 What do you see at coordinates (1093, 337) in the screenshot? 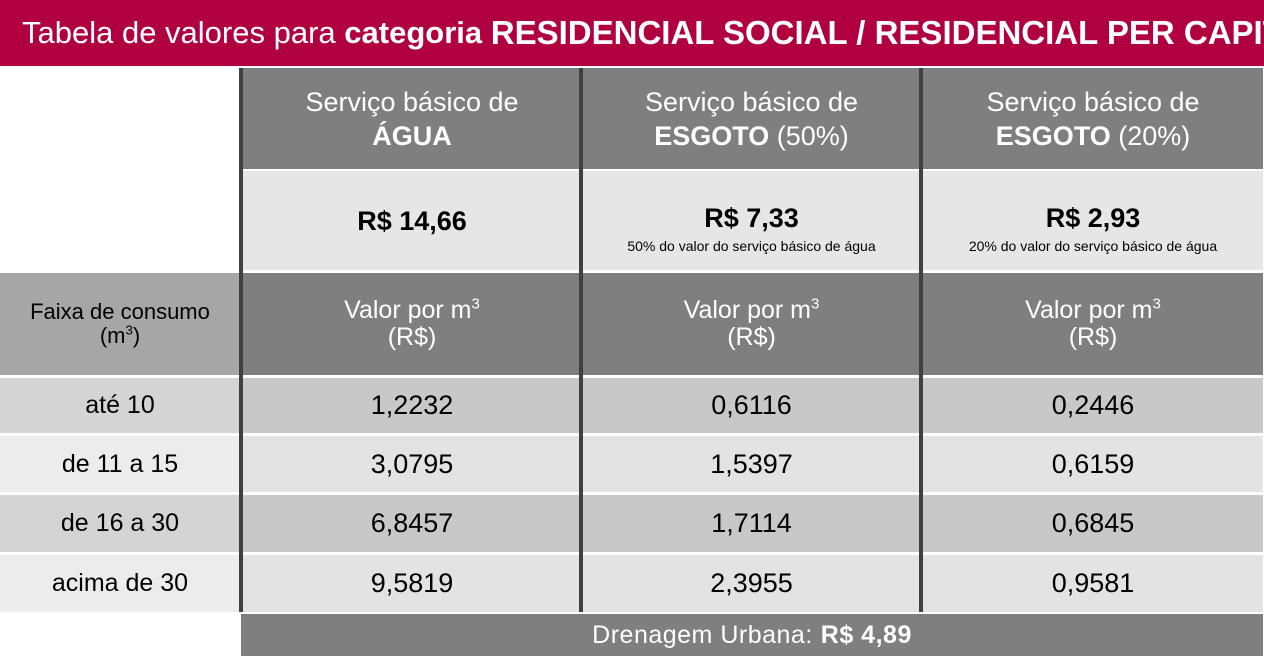
I see `value-header-esgoto-20-line2: (R$)` at bounding box center [1093, 337].